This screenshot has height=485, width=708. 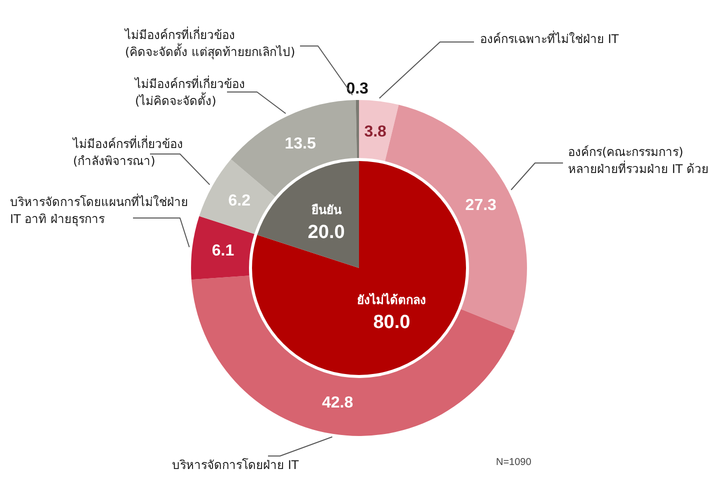 What do you see at coordinates (375, 131) in the screenshot?
I see `data-label: 3.8` at bounding box center [375, 131].